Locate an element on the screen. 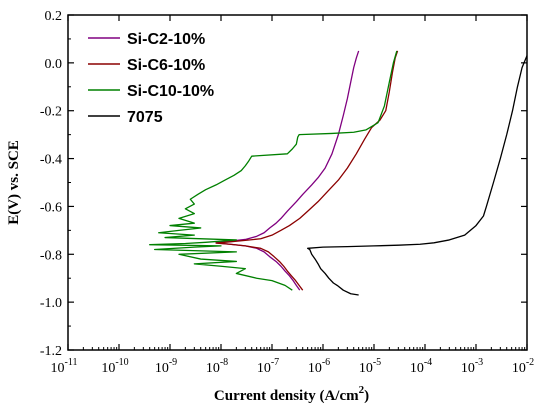 The image size is (550, 414). x-tick-label: 10⁻¹⁰ is located at coordinates (114, 366).